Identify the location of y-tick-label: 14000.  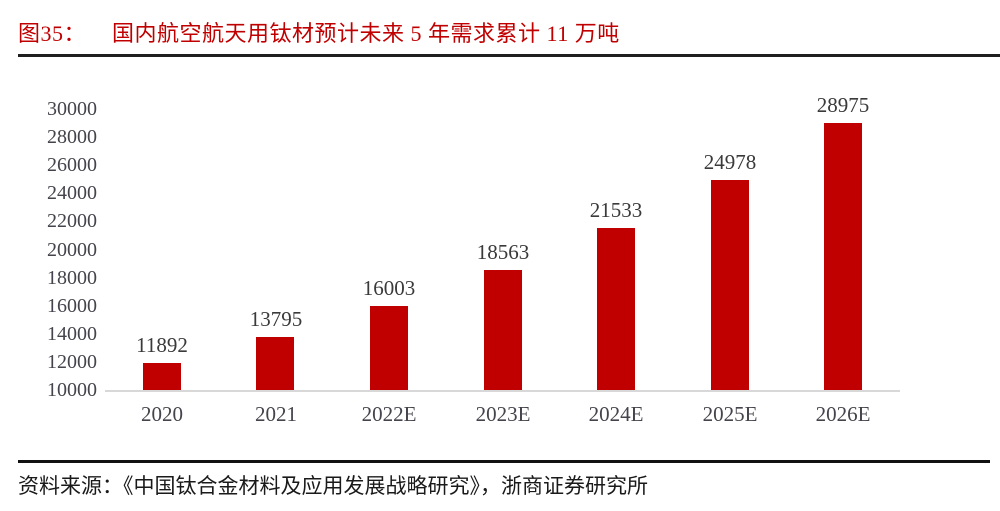
(72, 333).